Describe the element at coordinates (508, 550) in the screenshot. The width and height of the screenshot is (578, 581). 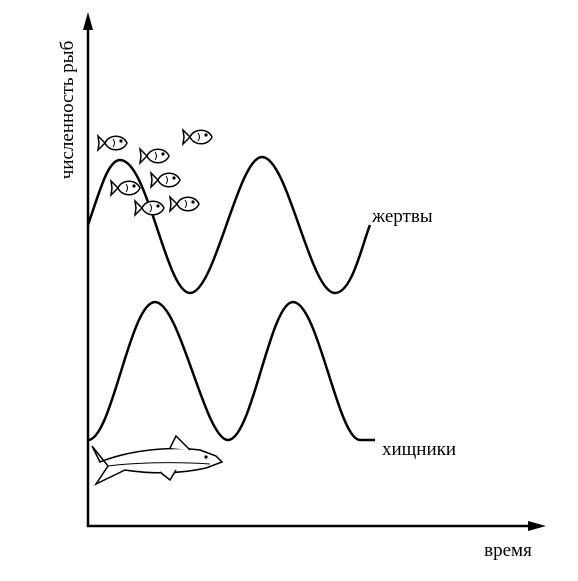
I see `x-axis-label: время` at that location.